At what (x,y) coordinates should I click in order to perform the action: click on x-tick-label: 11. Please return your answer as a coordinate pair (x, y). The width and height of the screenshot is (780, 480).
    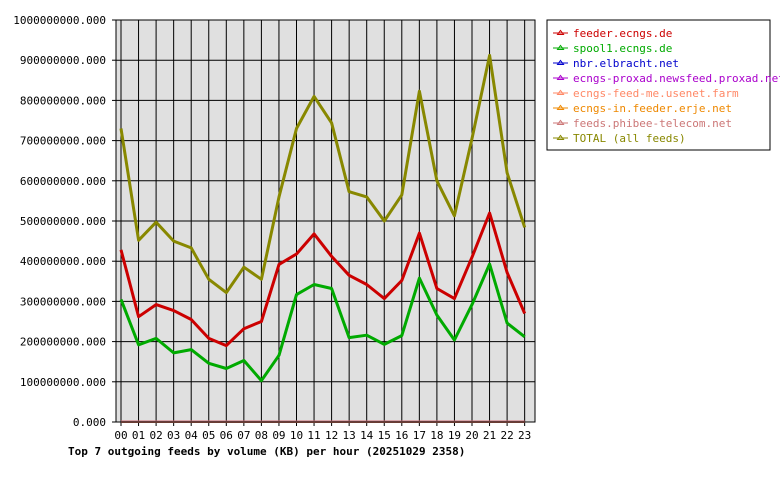
    Looking at the image, I should click on (313, 435).